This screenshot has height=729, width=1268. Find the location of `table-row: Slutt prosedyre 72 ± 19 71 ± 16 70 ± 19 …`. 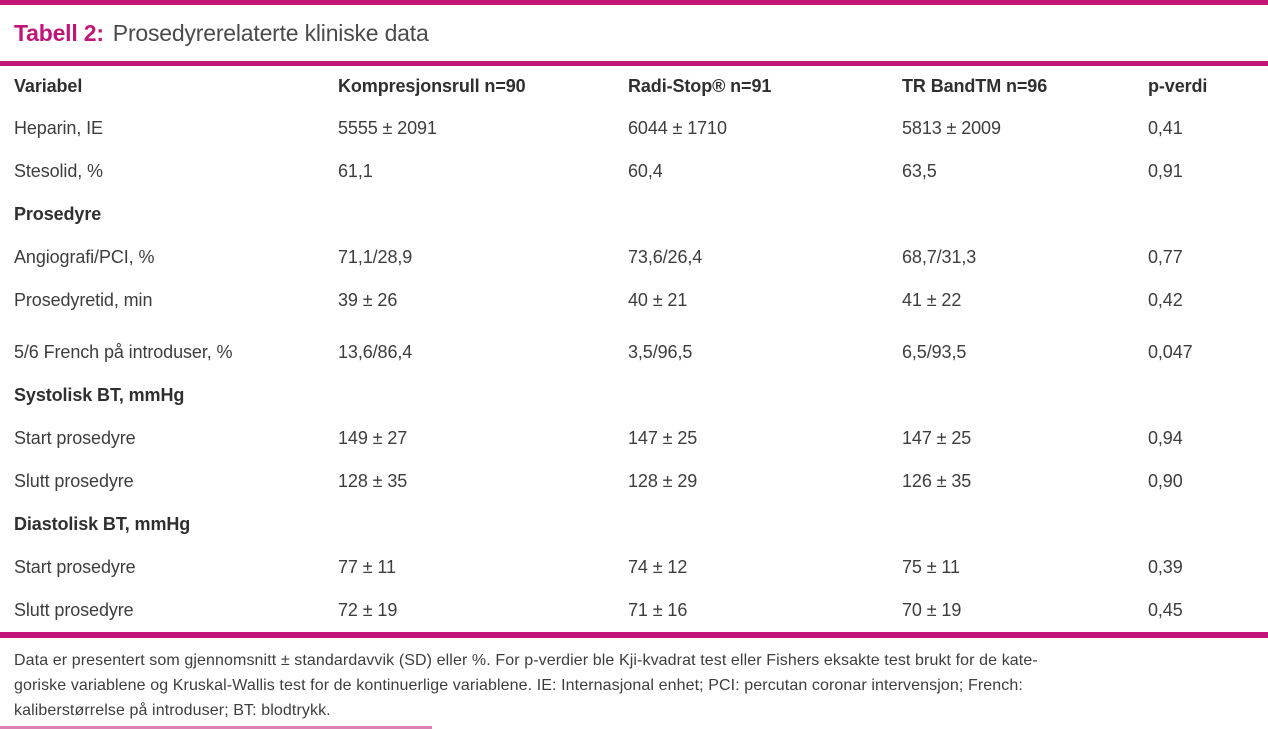

table-row: Slutt prosedyre 72 ± 19 71 ± 16 70 ± 19 … is located at coordinates (634, 610).